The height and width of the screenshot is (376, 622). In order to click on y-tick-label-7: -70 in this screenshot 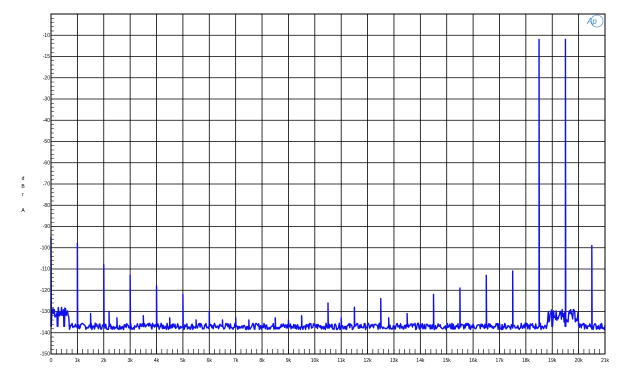, I will do `click(46, 185)`.